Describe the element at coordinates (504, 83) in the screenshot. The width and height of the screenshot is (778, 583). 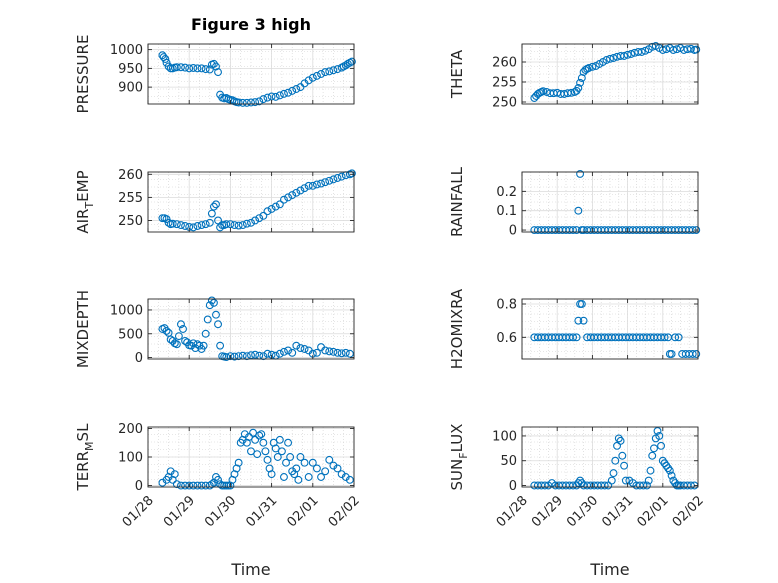
I see `y-tick-label: 255` at that location.